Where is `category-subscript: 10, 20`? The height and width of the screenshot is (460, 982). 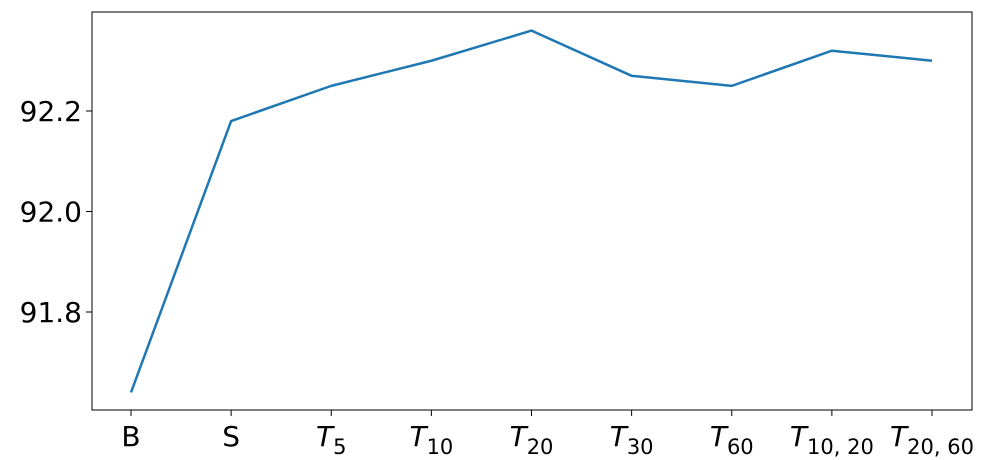
category-subscript: 10, 20 is located at coordinates (840, 447).